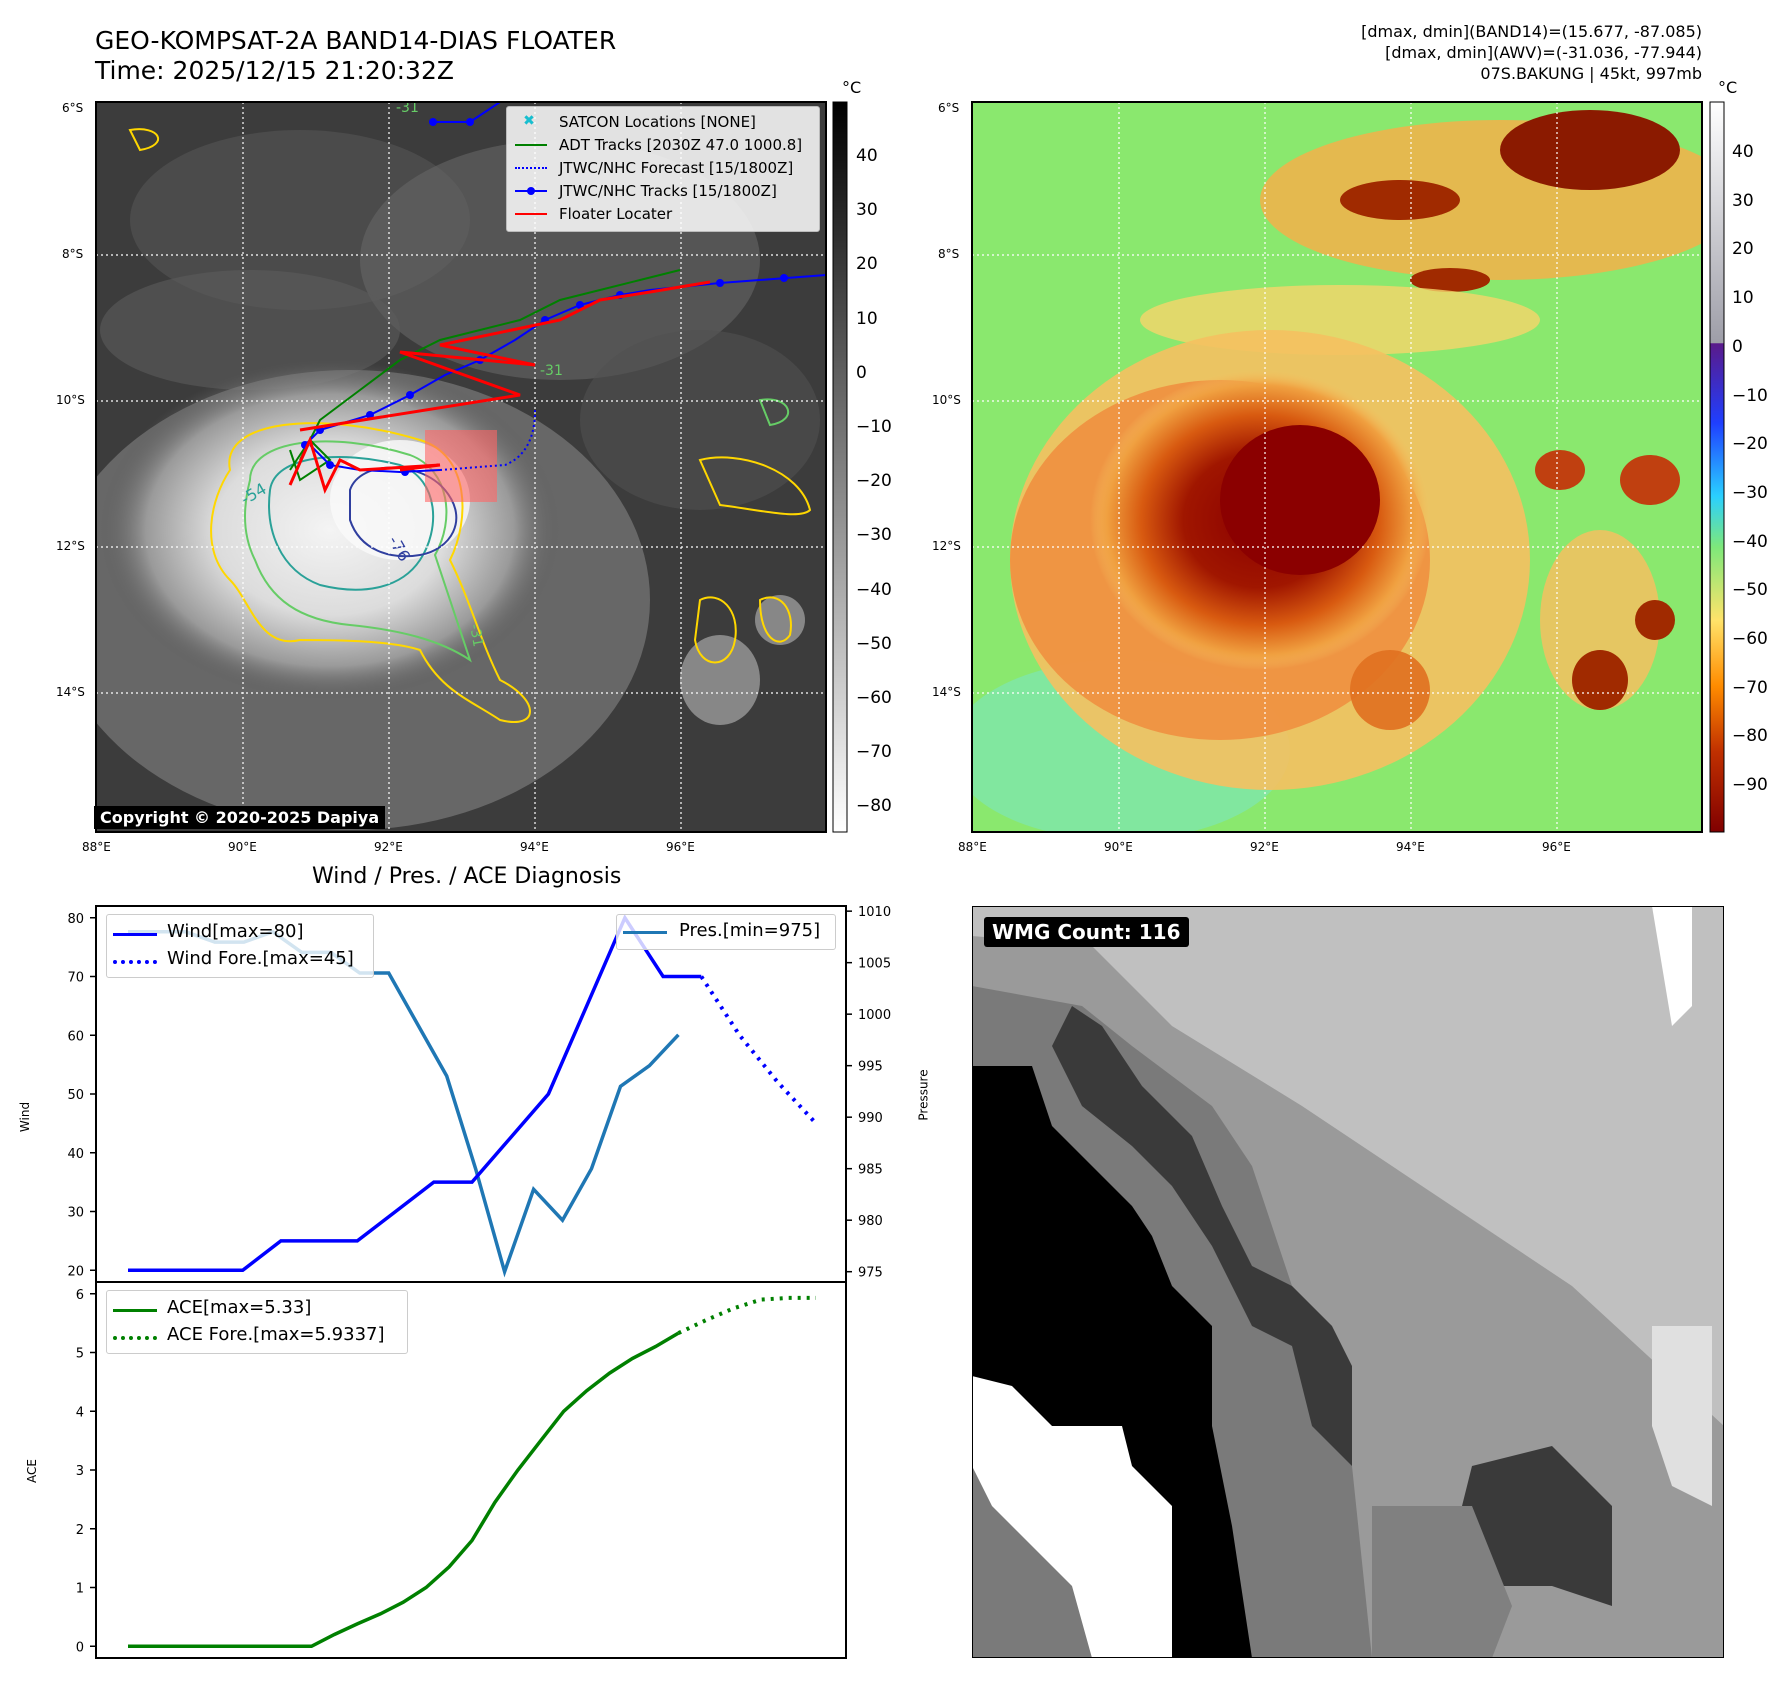  I want to click on axis-tick-label: 20, so click(75, 1271).